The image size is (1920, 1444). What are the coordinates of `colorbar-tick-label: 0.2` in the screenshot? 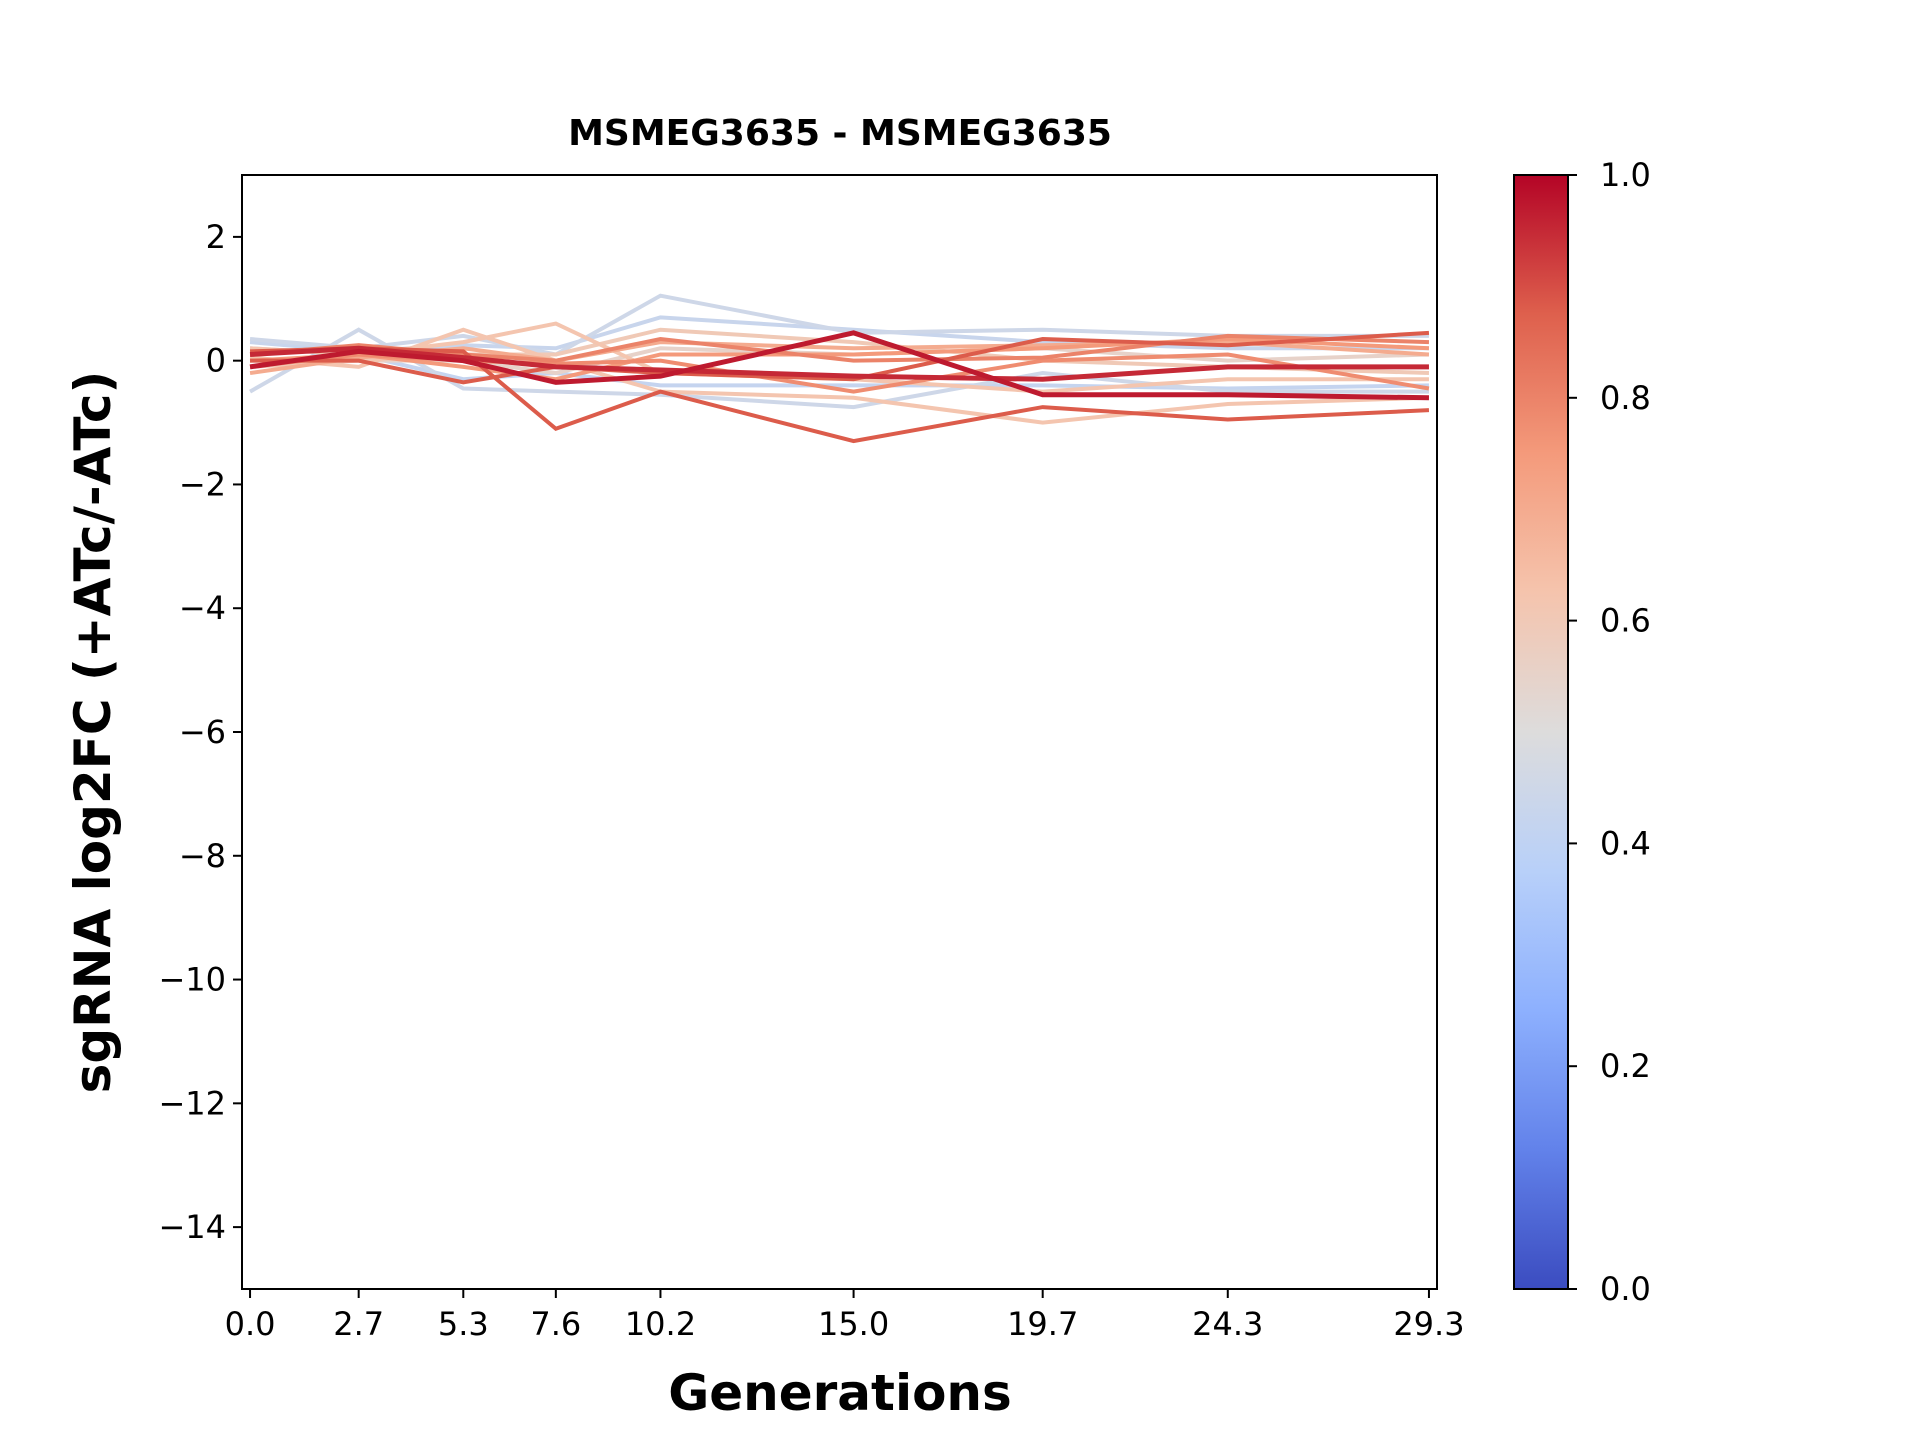 It's located at (1625, 1066).